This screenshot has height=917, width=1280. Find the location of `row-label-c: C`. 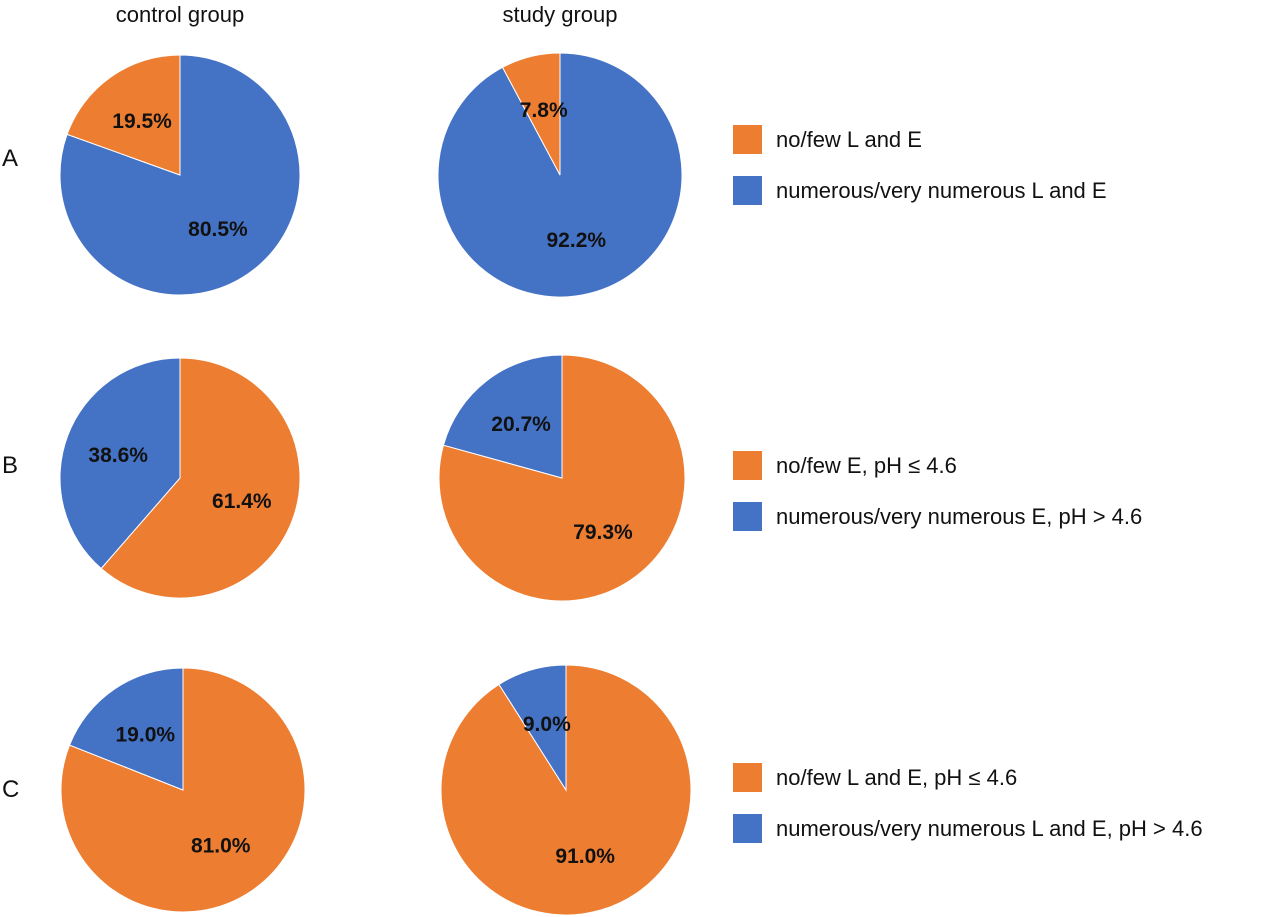

row-label-c: C is located at coordinates (11, 789).